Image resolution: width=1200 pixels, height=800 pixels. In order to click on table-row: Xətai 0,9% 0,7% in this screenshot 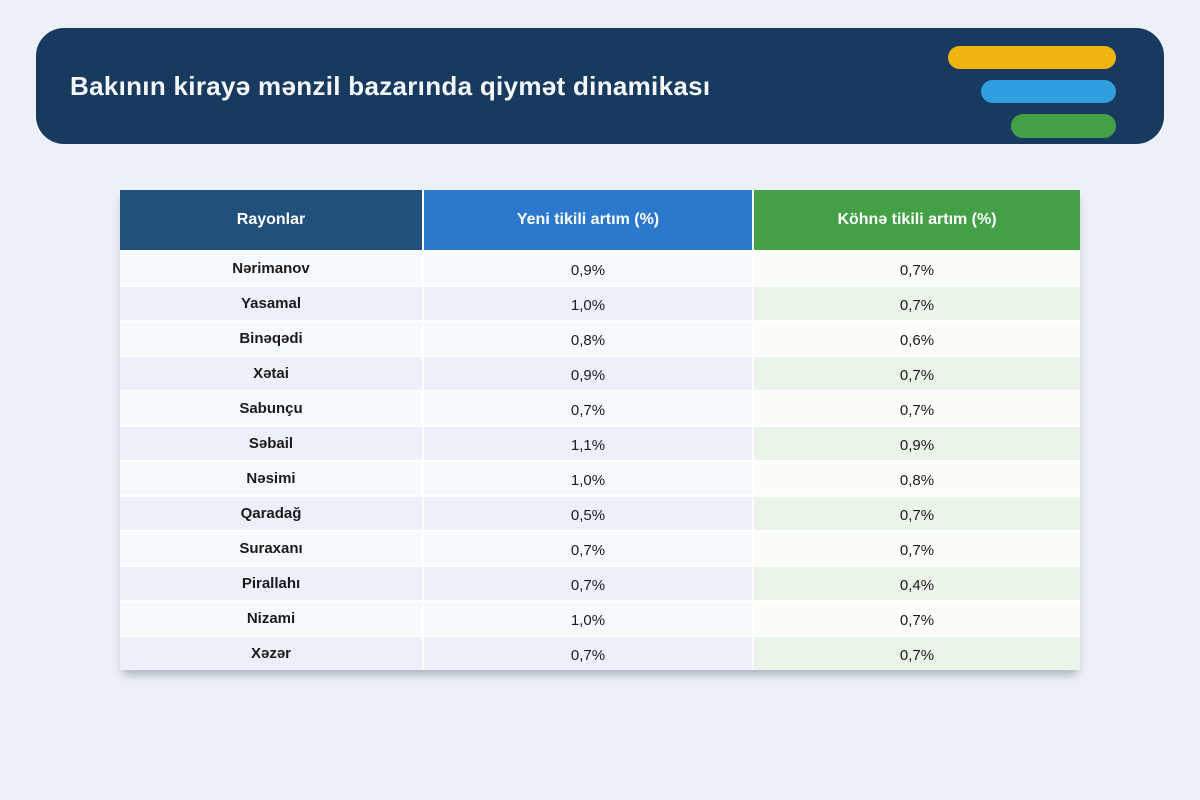, I will do `click(600, 372)`.